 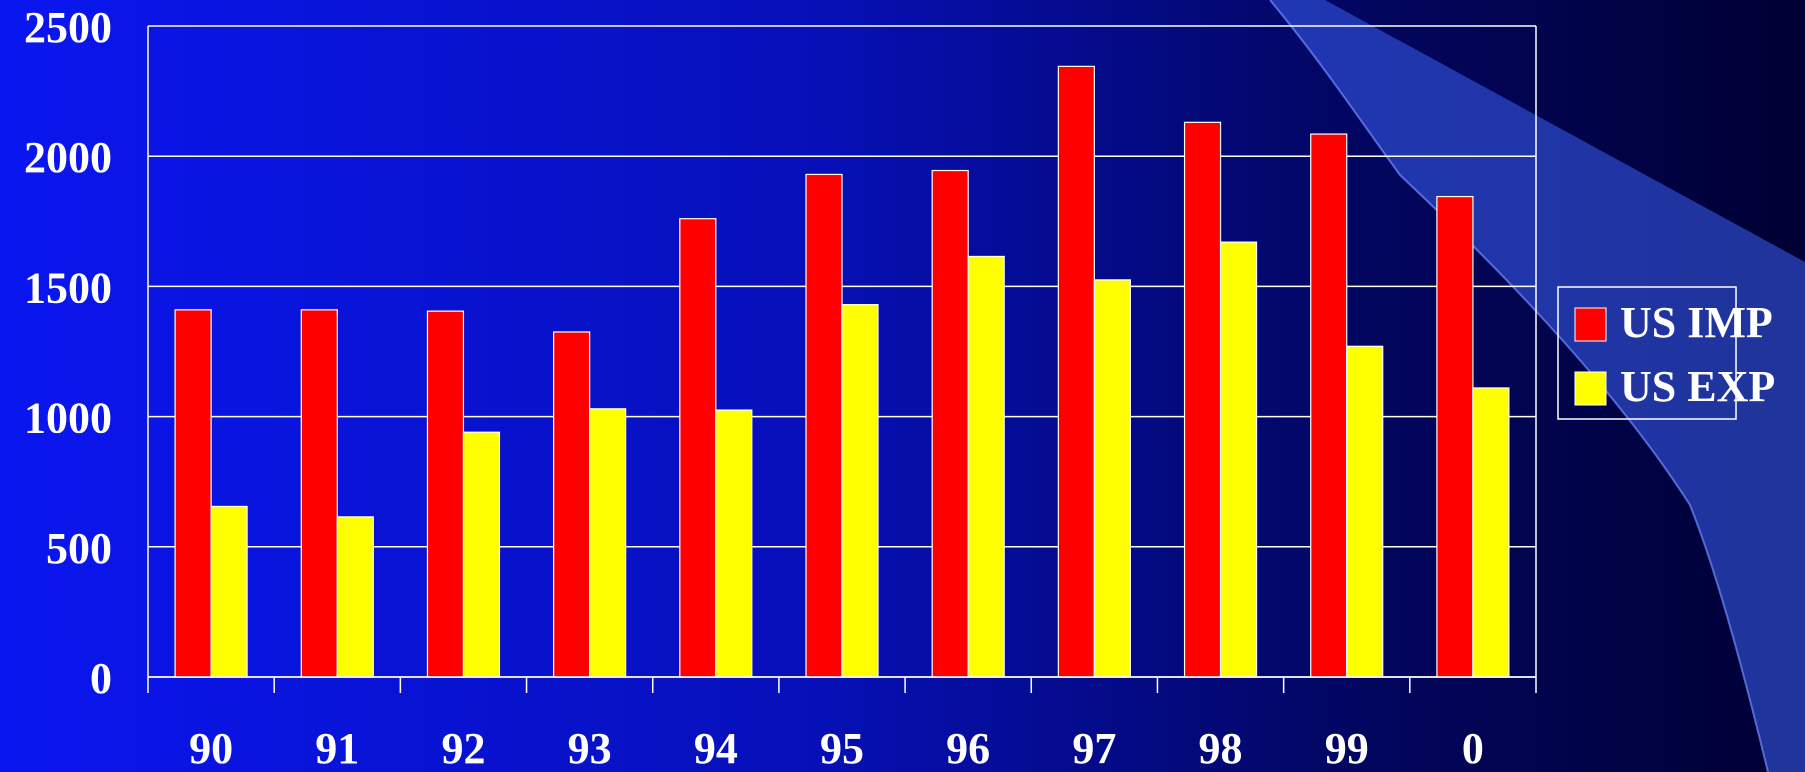 I want to click on legend-swatch-imp, so click(x=1590, y=324).